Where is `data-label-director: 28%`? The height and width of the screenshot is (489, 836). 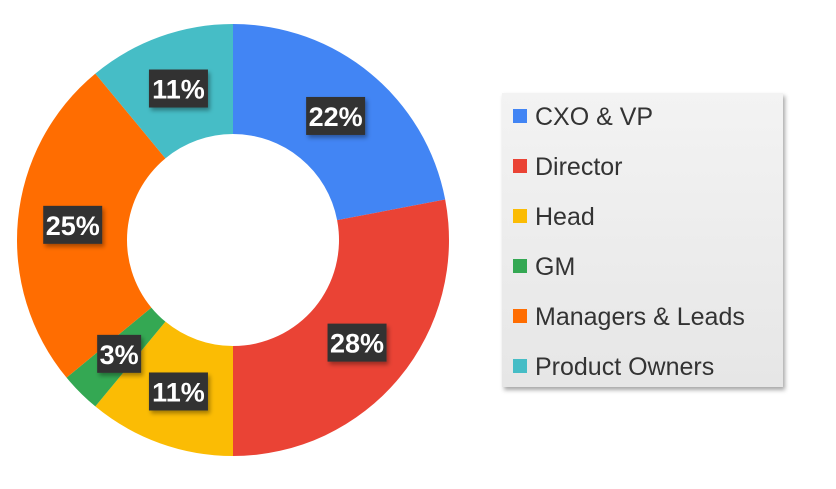 data-label-director: 28% is located at coordinates (357, 342).